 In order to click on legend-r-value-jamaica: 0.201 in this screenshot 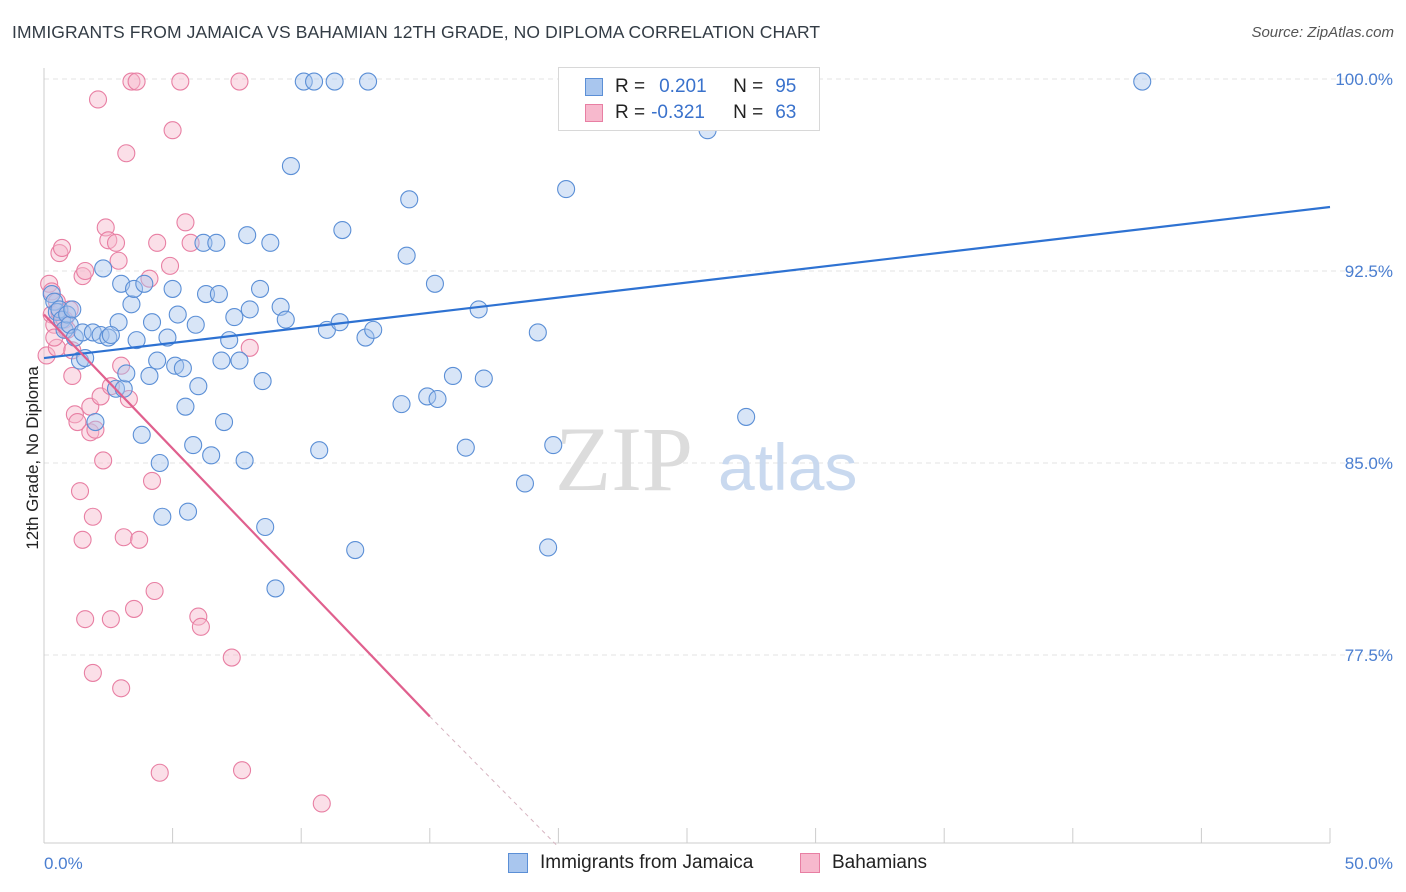, I will do `click(683, 86)`.